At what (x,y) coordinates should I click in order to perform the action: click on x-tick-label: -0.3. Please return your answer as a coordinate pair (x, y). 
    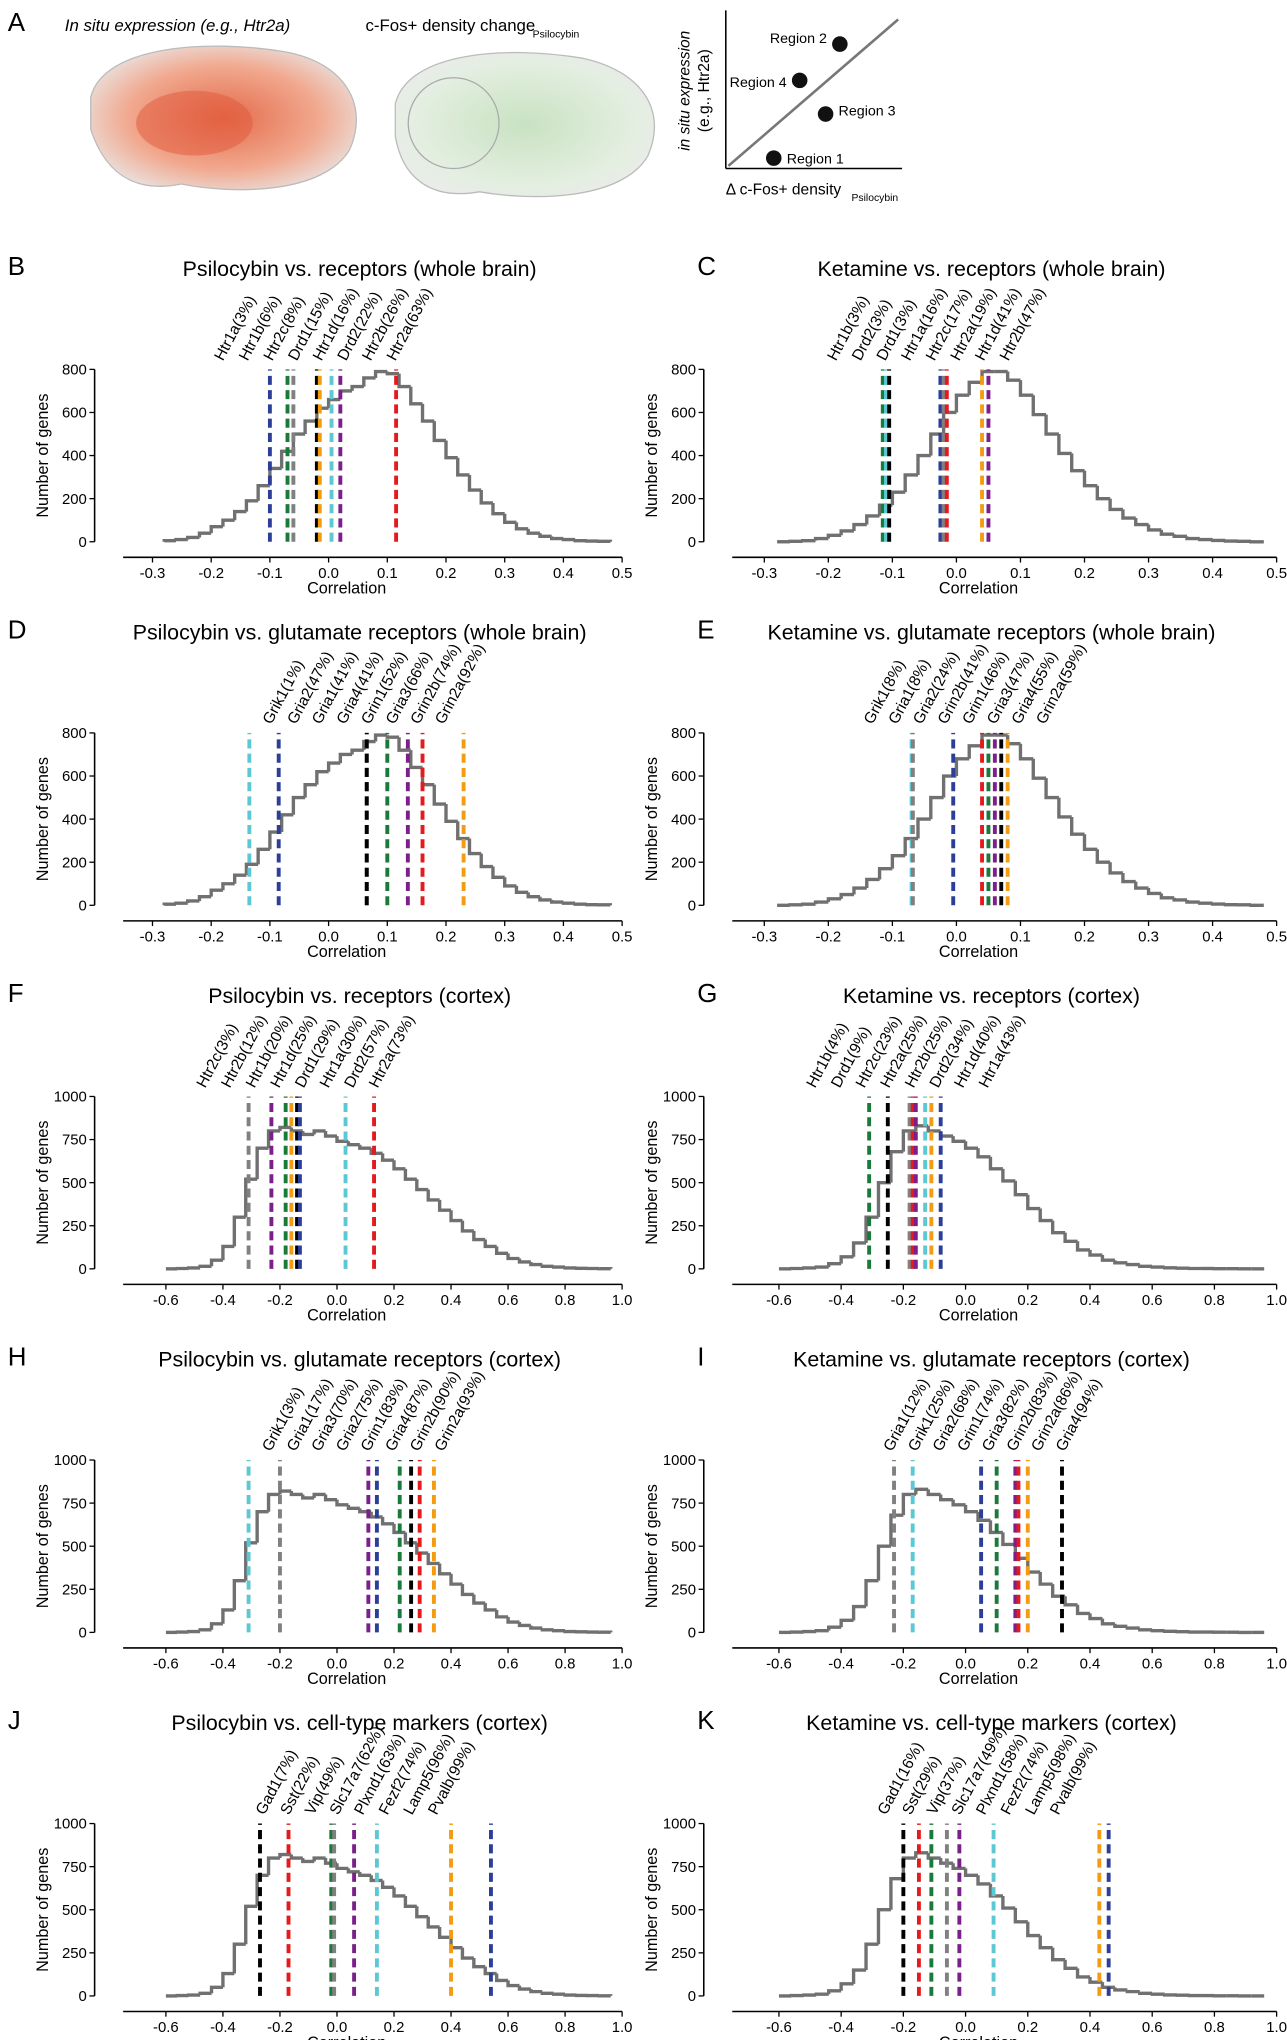
    Looking at the image, I should click on (153, 574).